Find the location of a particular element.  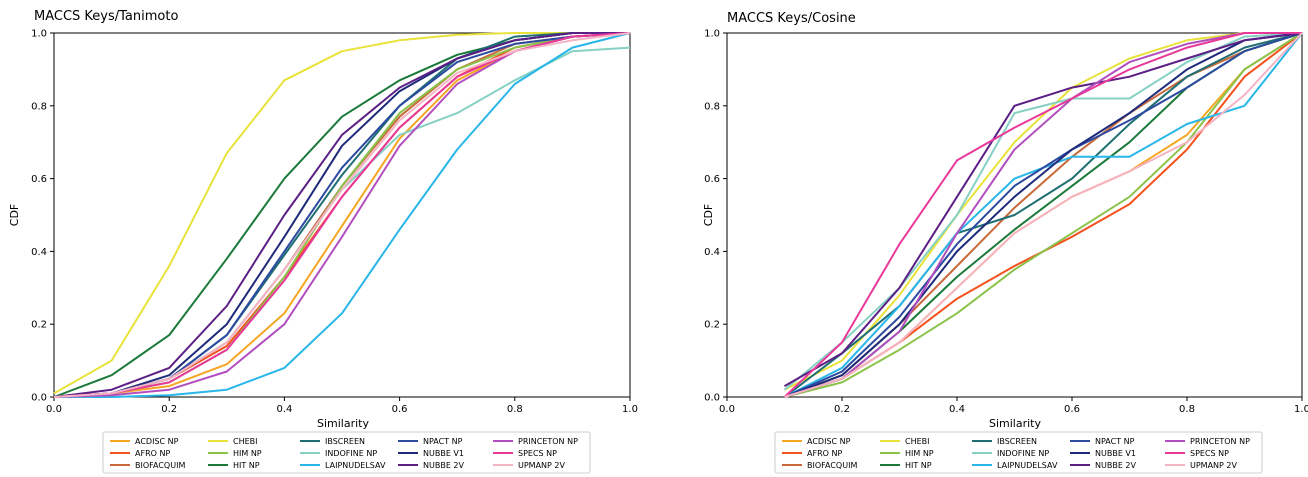

y-tick-label: 0.4 is located at coordinates (712, 252).